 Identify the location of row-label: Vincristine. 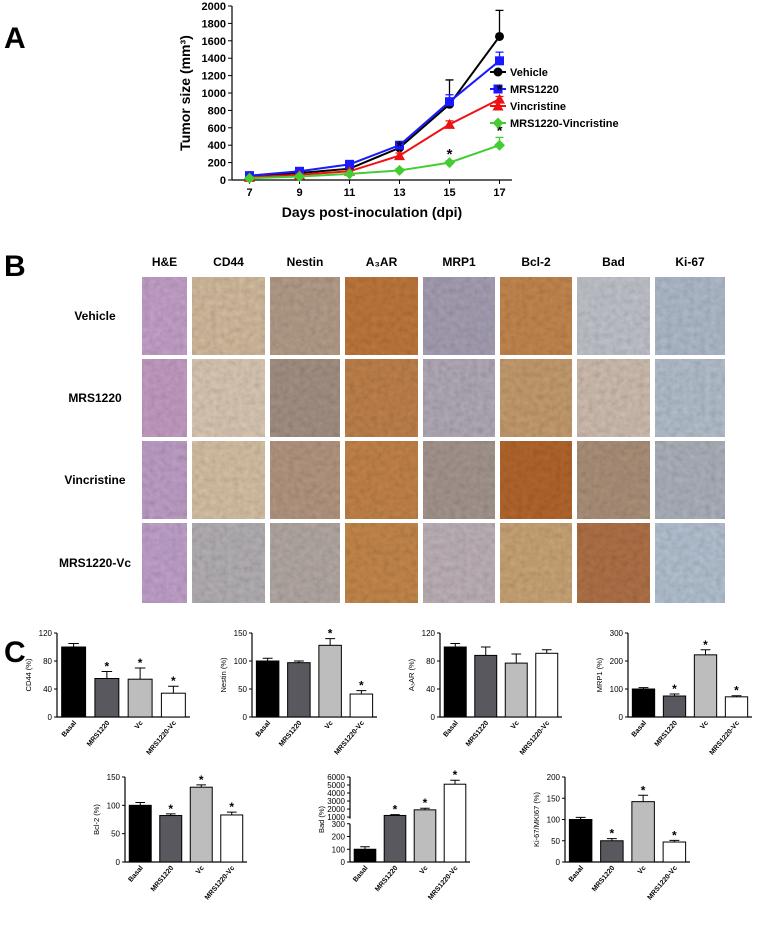
(94, 480).